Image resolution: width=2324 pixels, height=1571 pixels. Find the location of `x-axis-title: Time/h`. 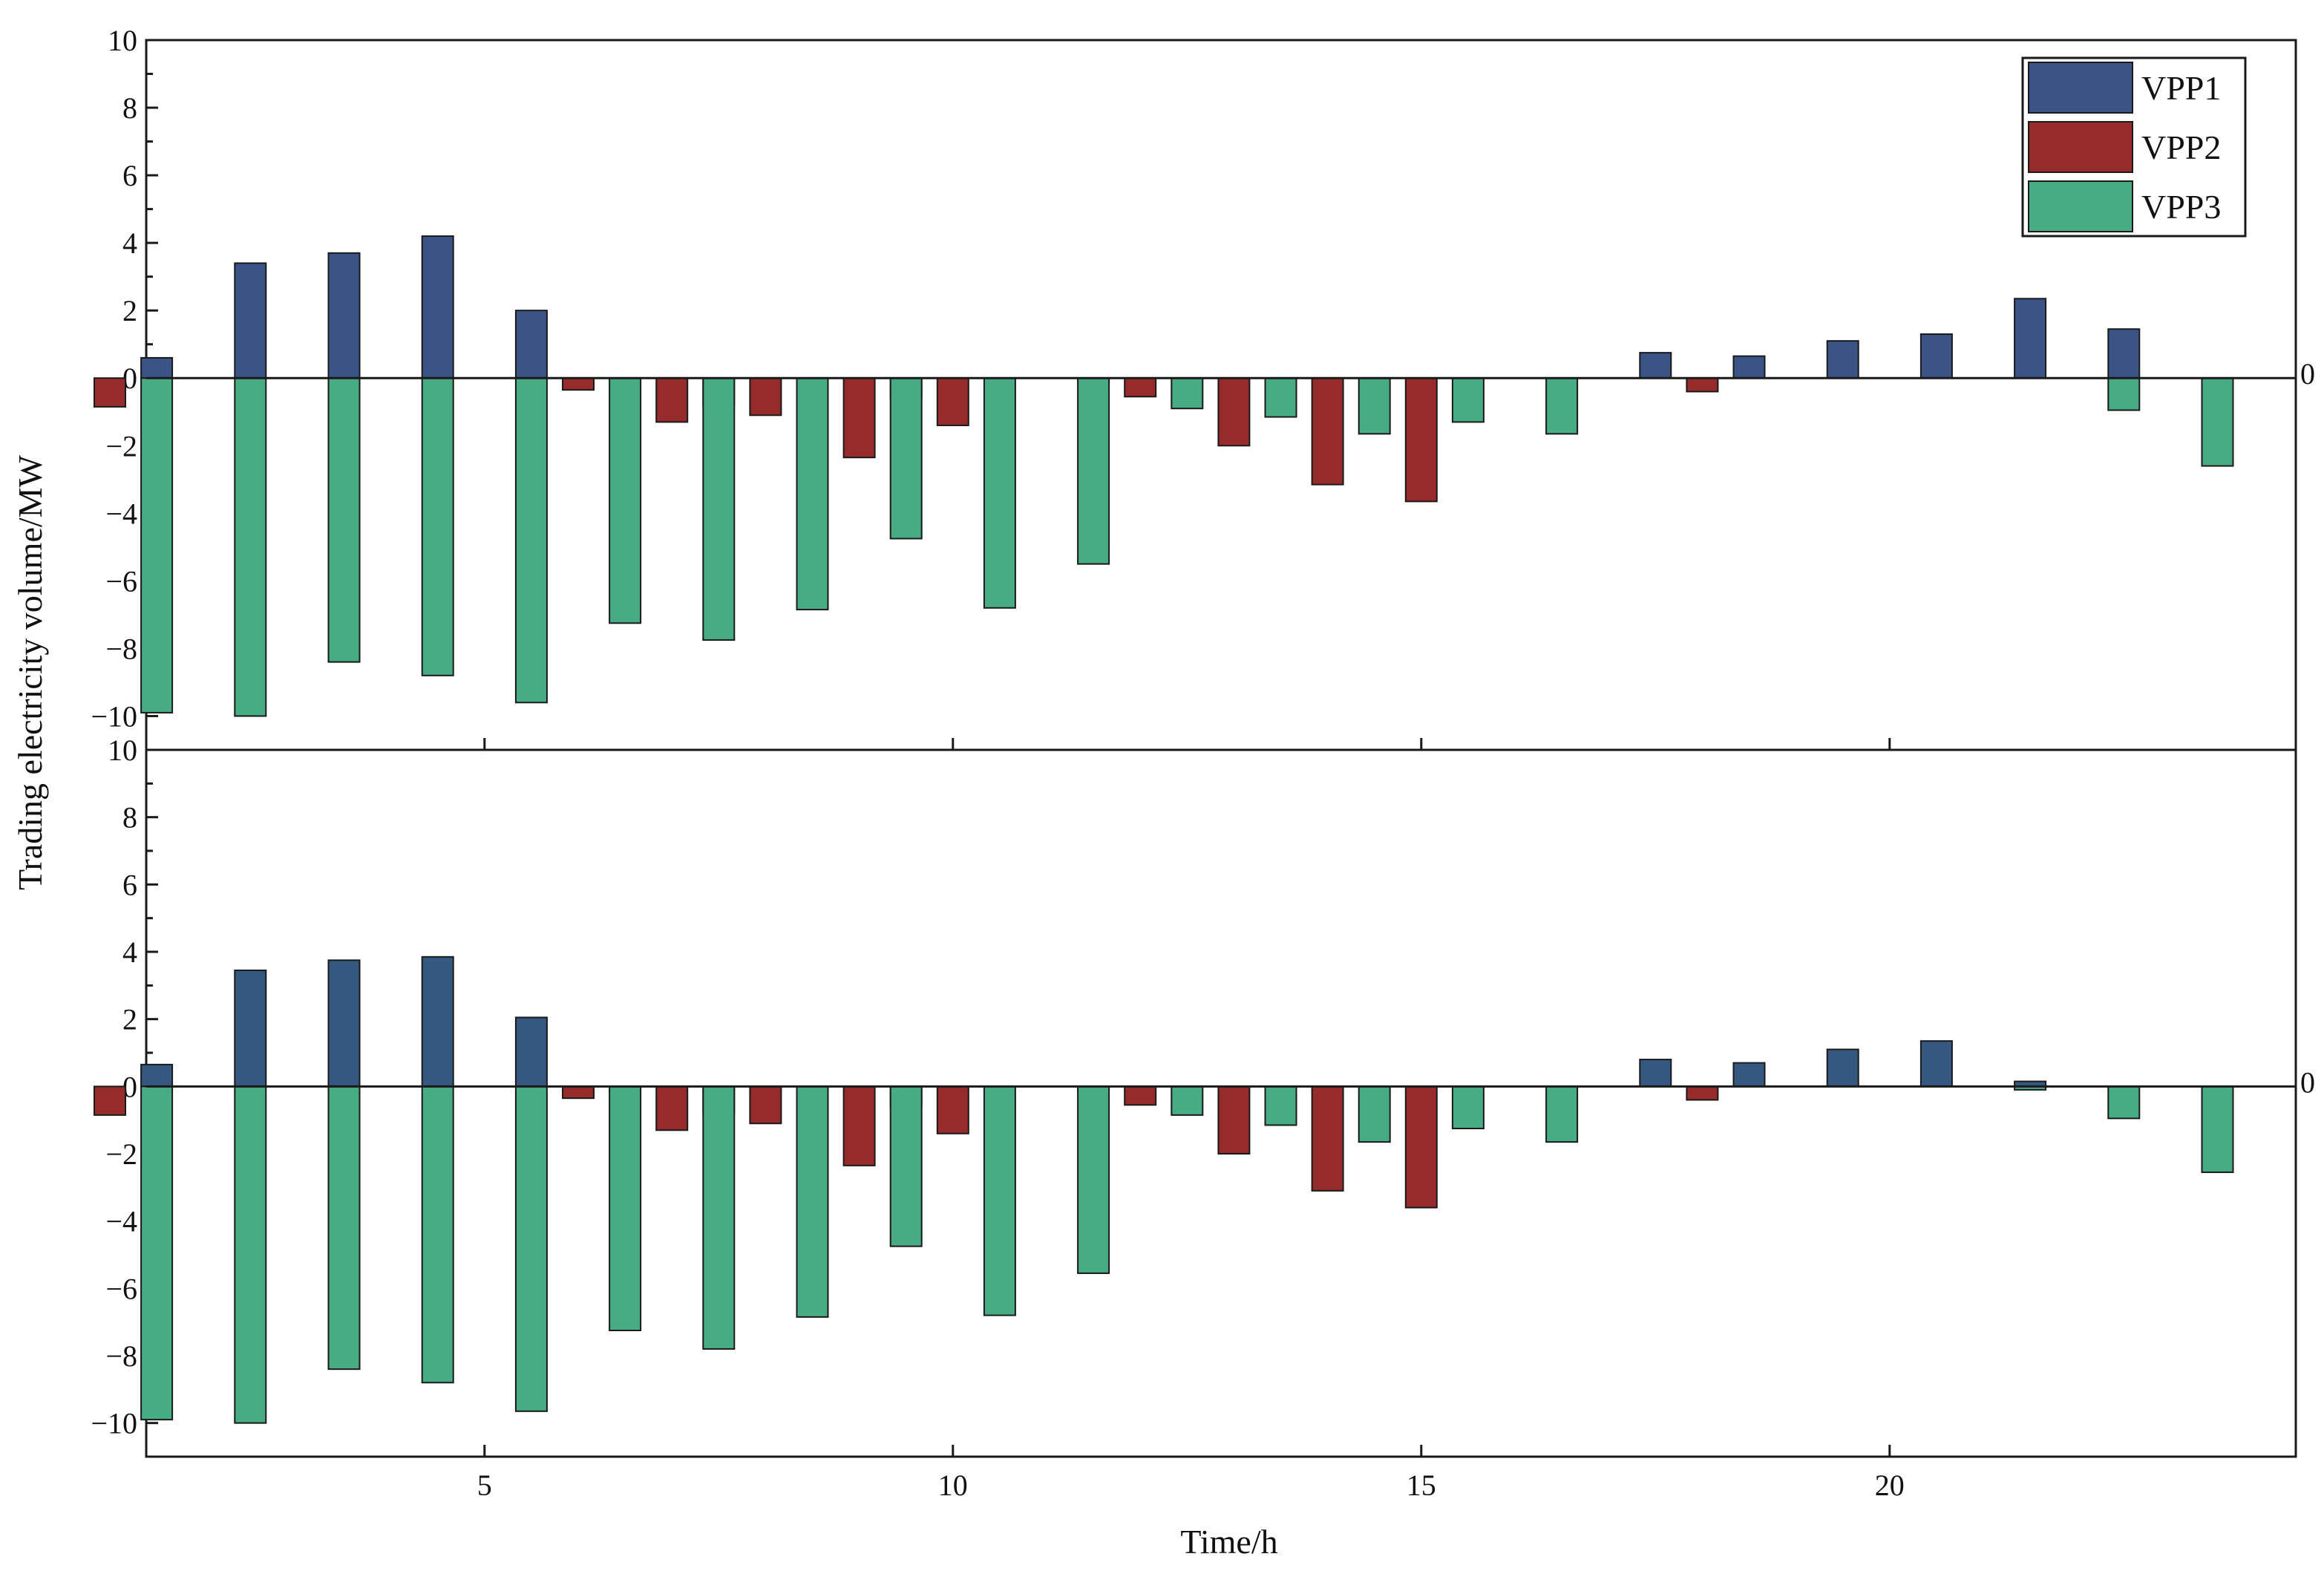

x-axis-title: Time/h is located at coordinates (1228, 1542).